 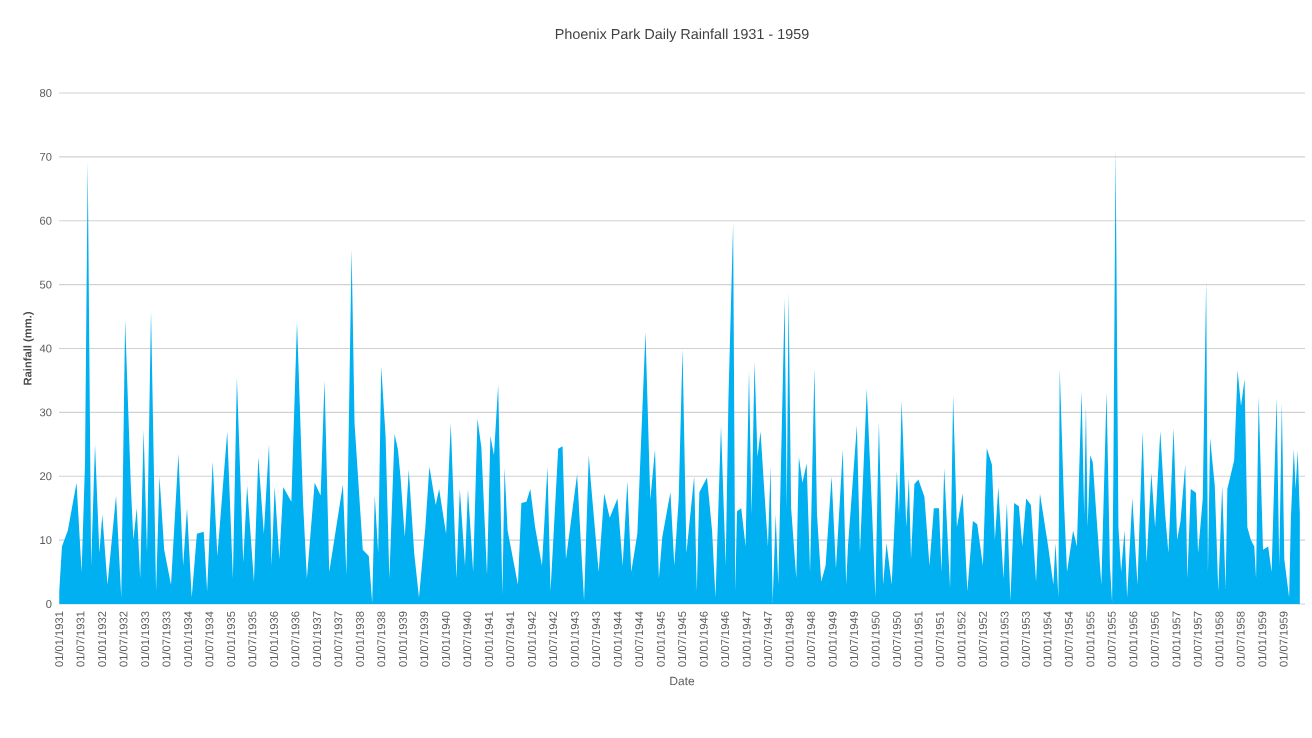 What do you see at coordinates (682, 681) in the screenshot?
I see `x-axis-title: Date` at bounding box center [682, 681].